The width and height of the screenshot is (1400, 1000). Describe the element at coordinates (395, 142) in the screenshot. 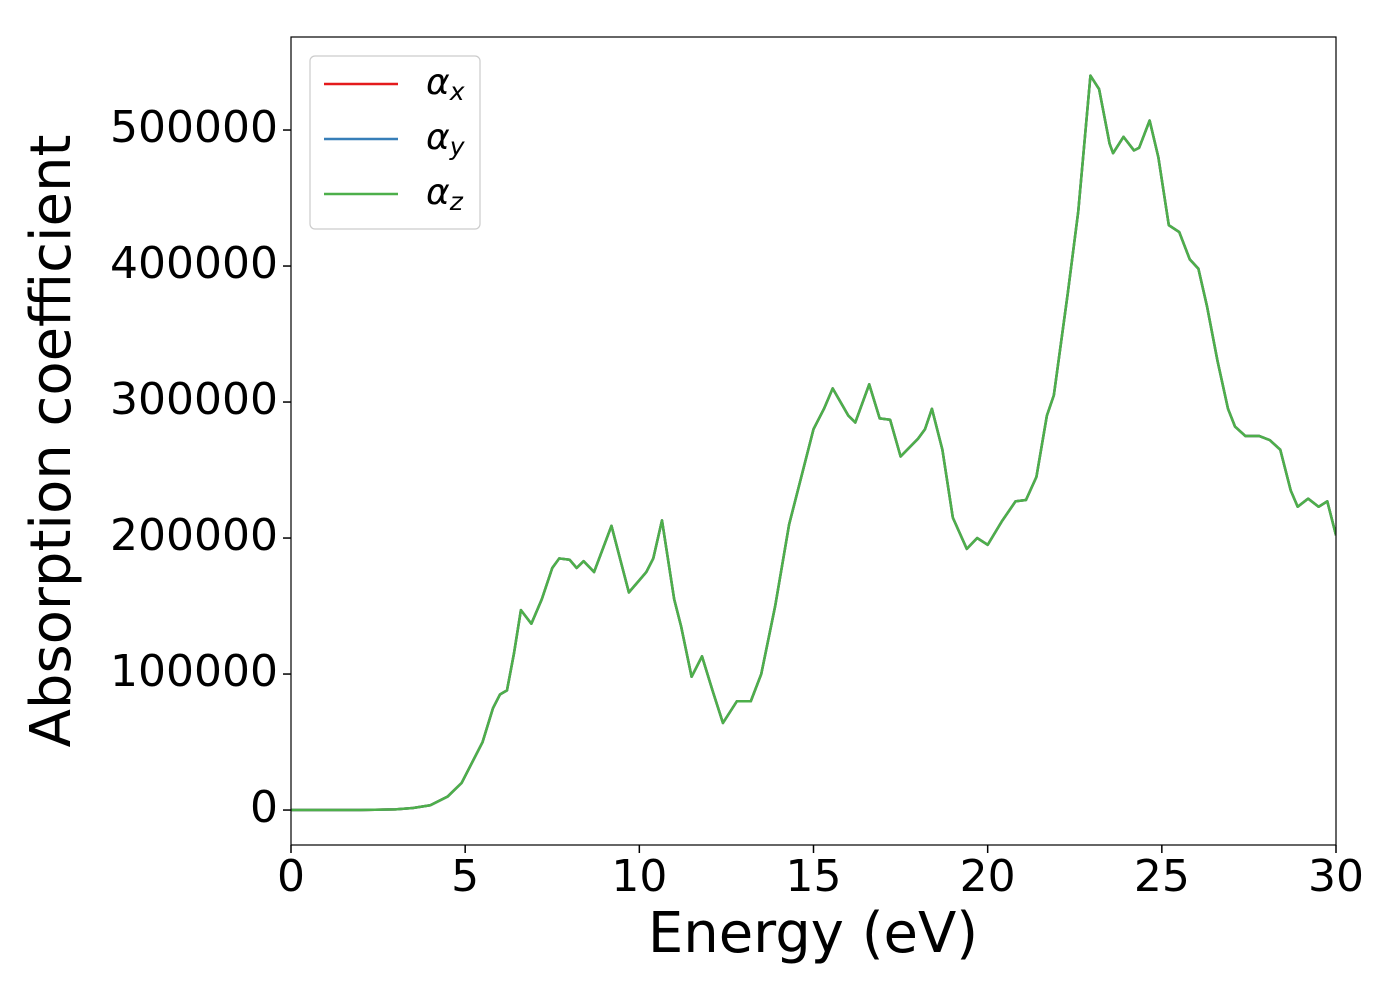

I see `legend-box` at that location.